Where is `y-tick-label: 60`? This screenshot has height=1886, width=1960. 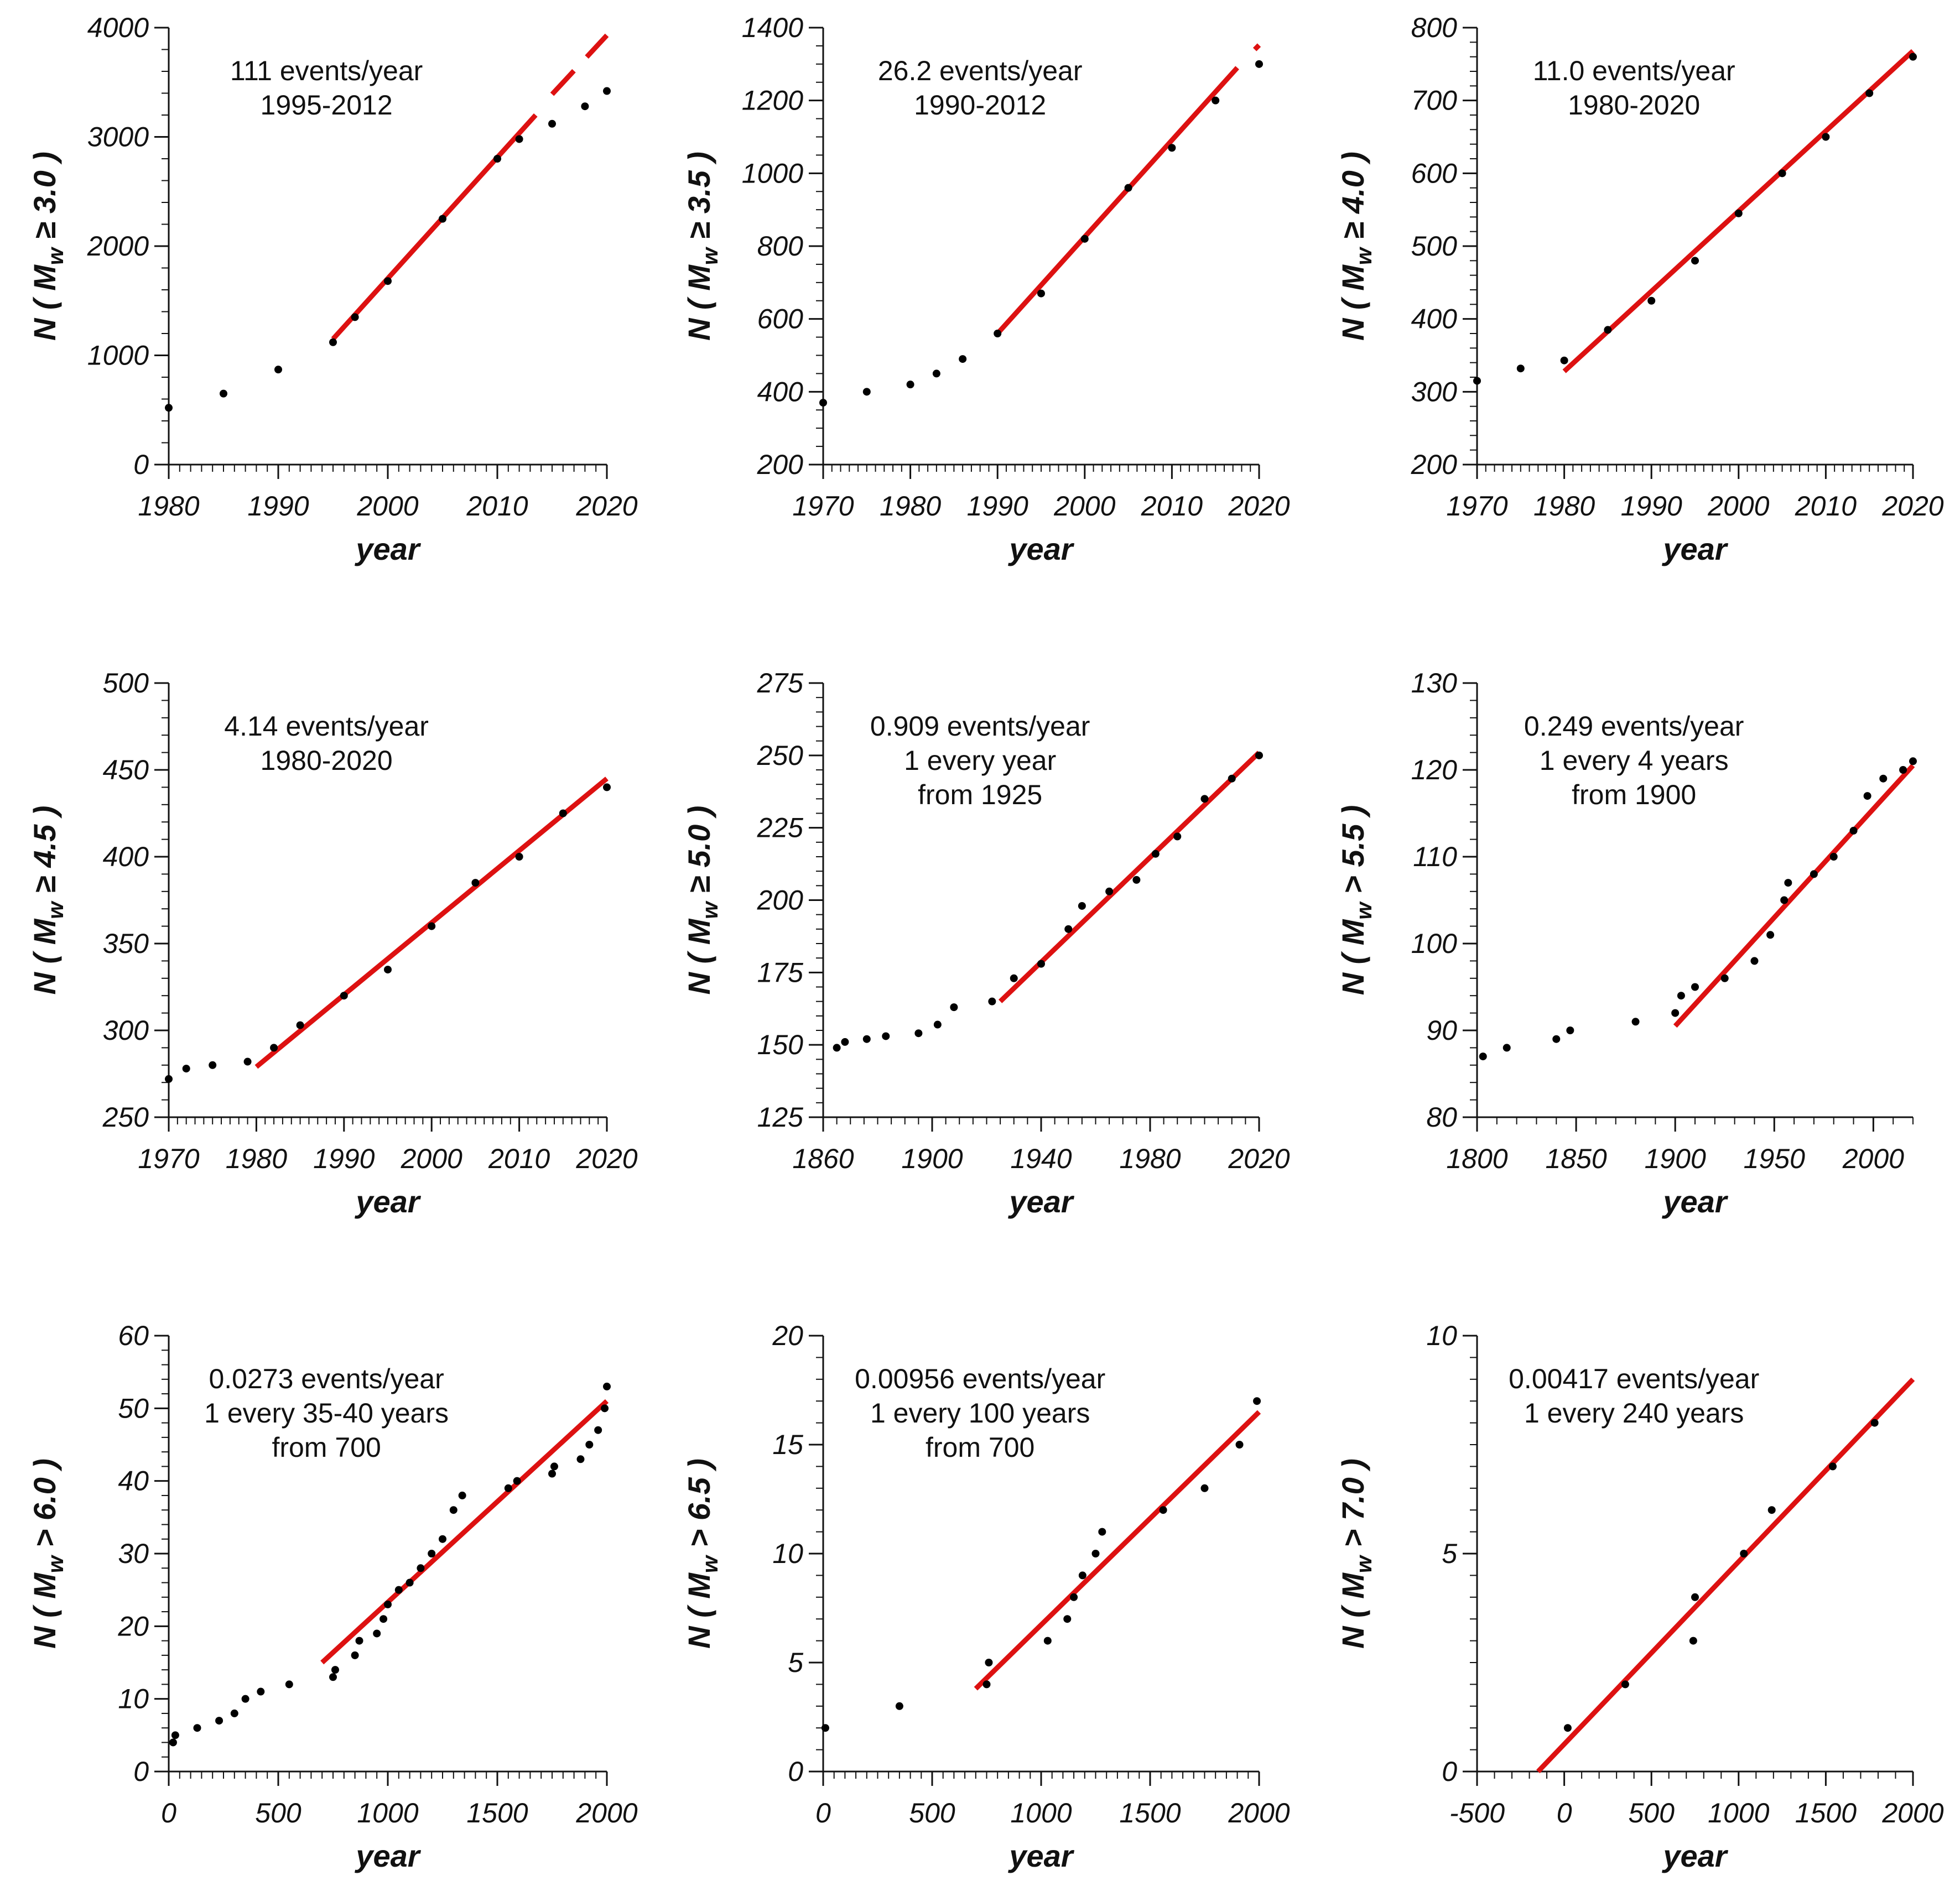 y-tick-label: 60 is located at coordinates (133, 1336).